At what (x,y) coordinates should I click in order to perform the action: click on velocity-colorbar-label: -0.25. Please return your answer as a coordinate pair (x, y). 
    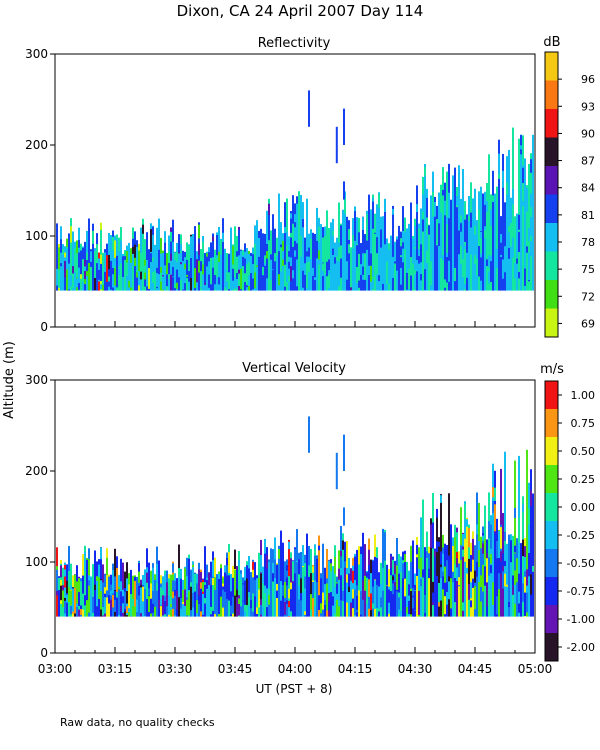
    Looking at the image, I should click on (581, 535).